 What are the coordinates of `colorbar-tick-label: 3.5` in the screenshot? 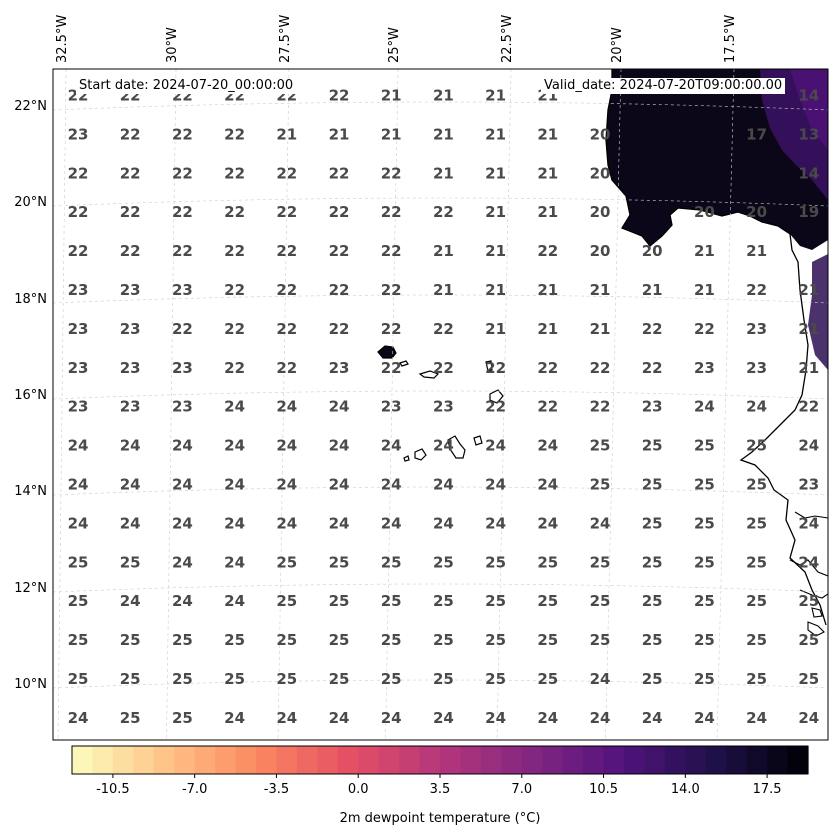 It's located at (440, 789).